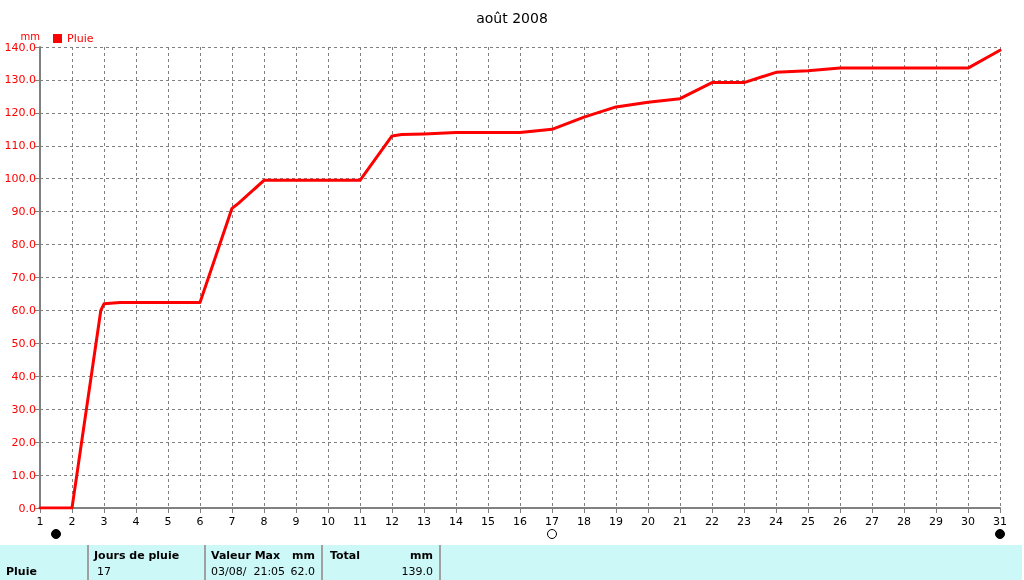 Image resolution: width=1024 pixels, height=580 pixels. Describe the element at coordinates (136, 521) in the screenshot. I see `x-tick-label: 4` at that location.